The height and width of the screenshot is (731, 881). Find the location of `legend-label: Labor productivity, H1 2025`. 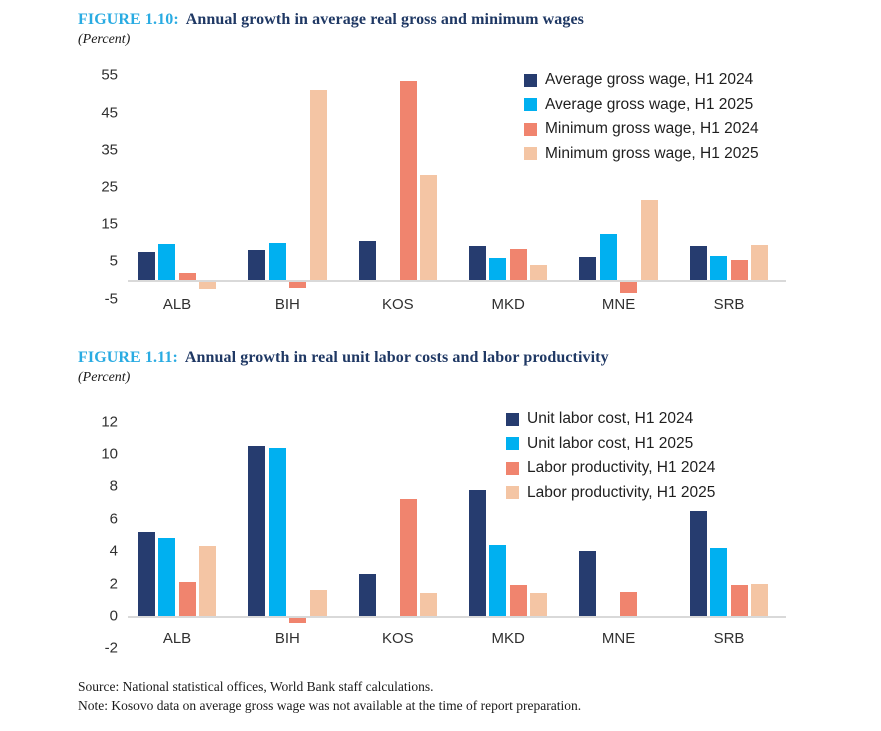

legend-label: Labor productivity, H1 2025 is located at coordinates (621, 492).